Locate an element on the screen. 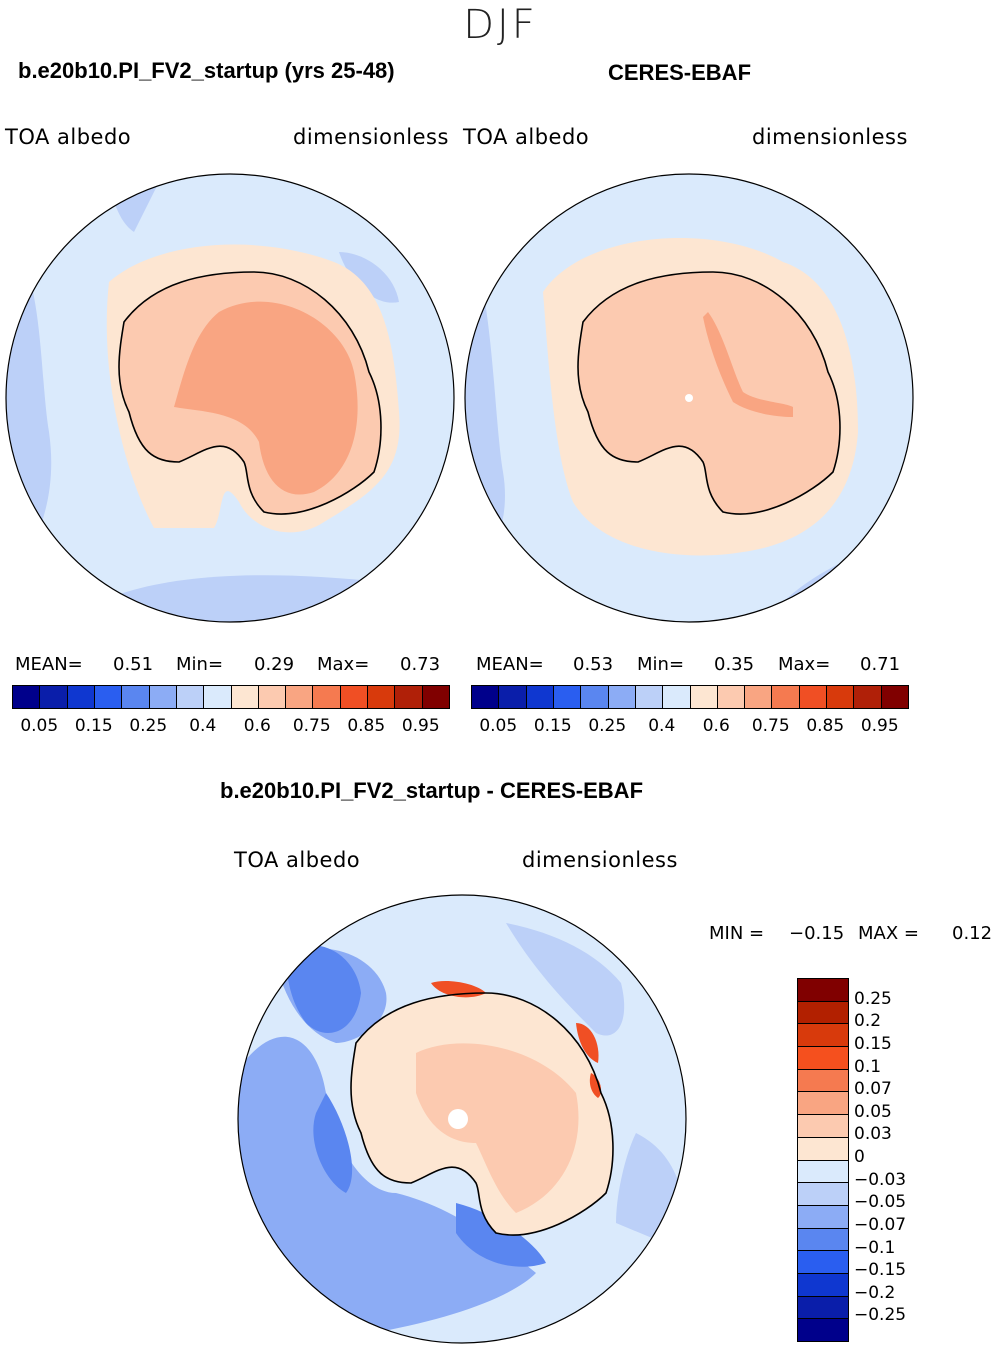 This screenshot has width=1001, height=1351. panel-2-mean-value: 0.53 is located at coordinates (593, 664).